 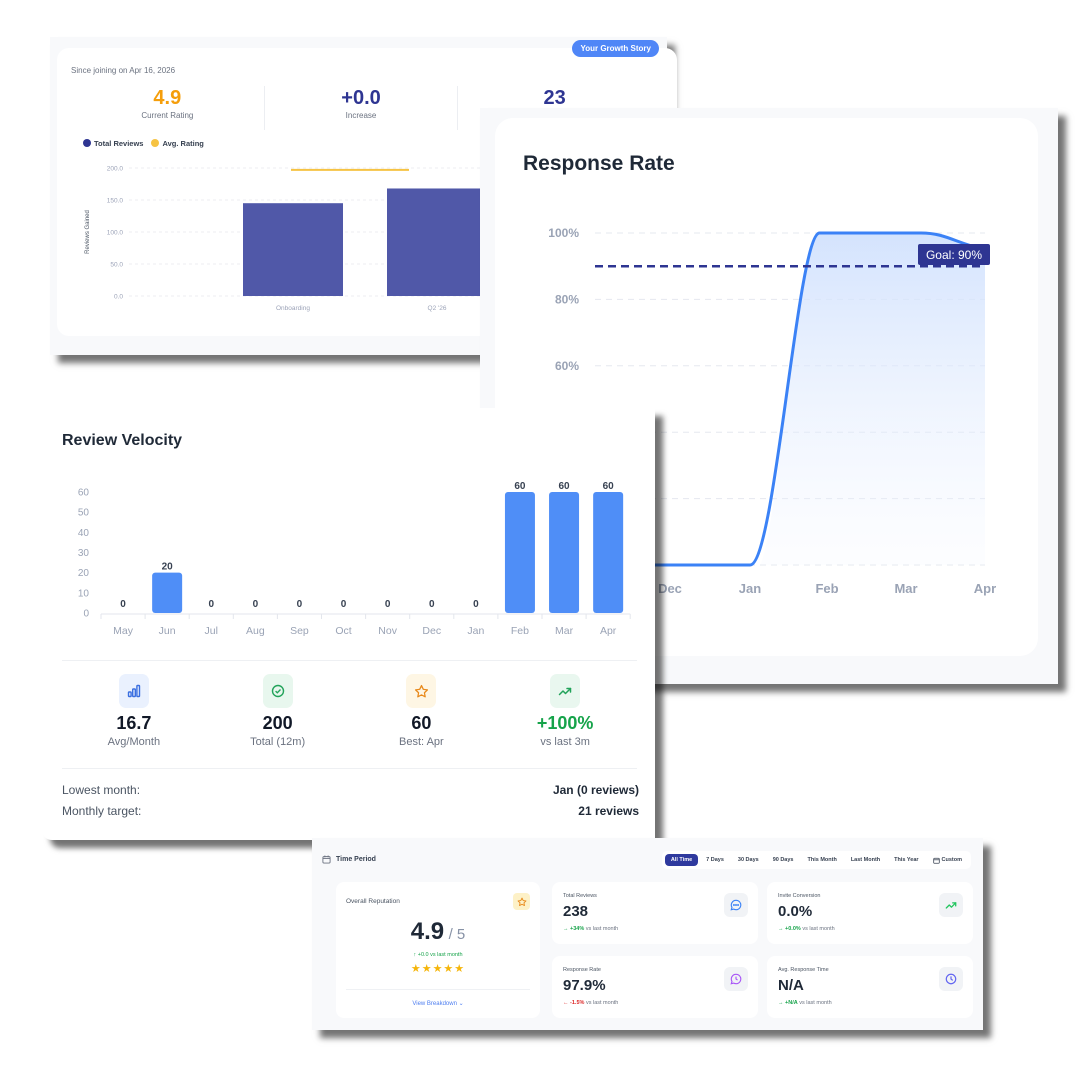 I want to click on svg-text: 10, so click(x=84, y=593).